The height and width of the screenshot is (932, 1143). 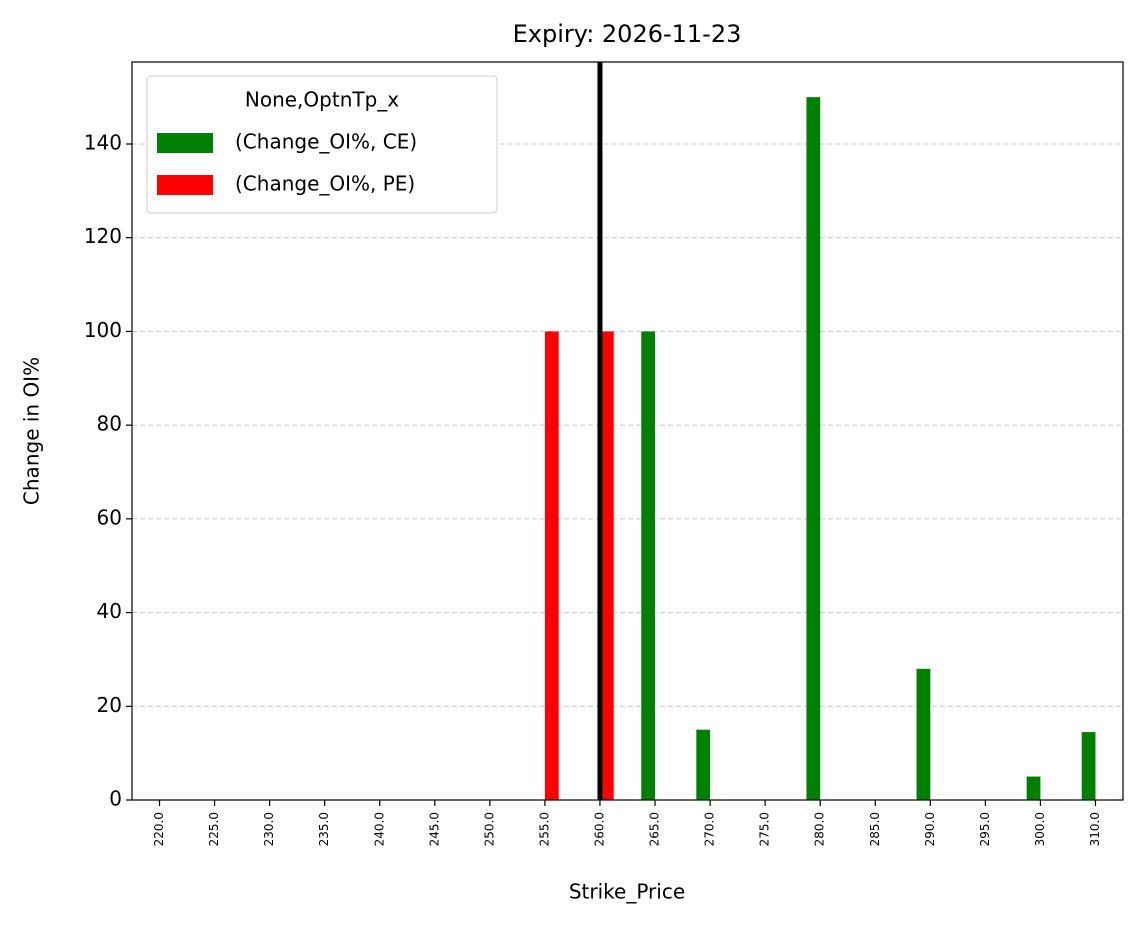 What do you see at coordinates (1095, 829) in the screenshot?
I see `x-tick-label: 310.0` at bounding box center [1095, 829].